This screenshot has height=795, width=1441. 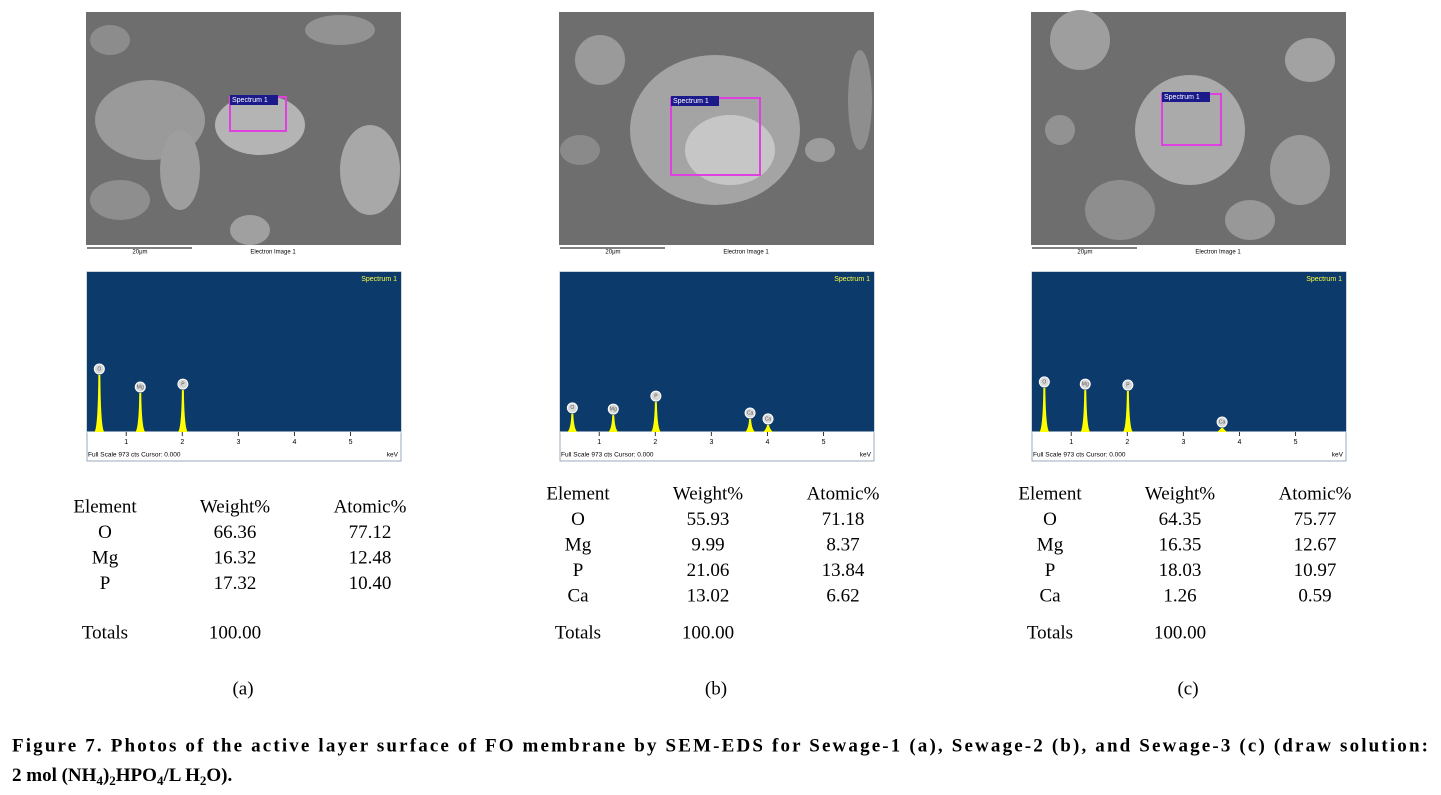 What do you see at coordinates (1314, 595) in the screenshot?
I see `table-cell: 0.59` at bounding box center [1314, 595].